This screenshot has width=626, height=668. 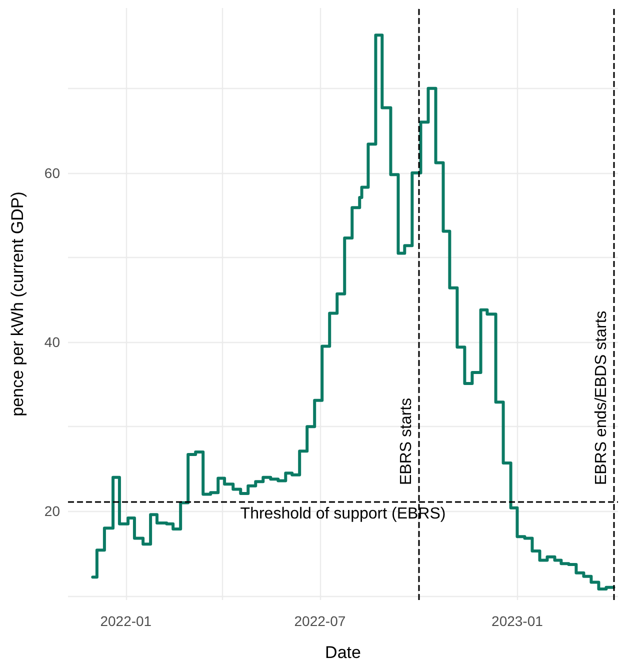 I want to click on x-tick-label: 2023-01, so click(x=518, y=621).